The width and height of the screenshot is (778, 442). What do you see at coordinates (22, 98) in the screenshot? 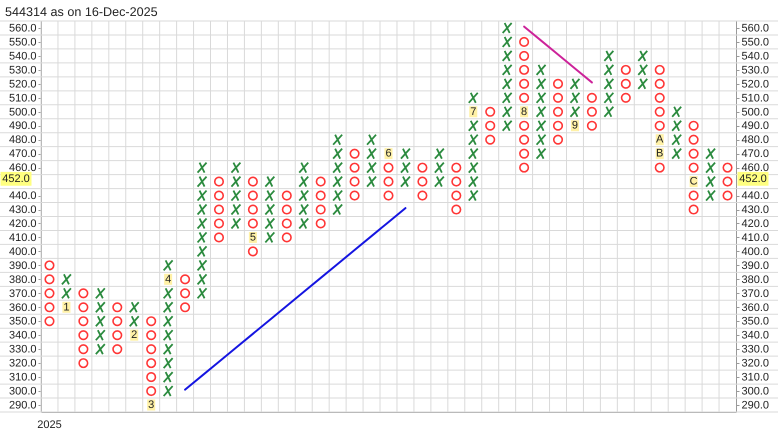
I see `y-tick-label: 510.0` at bounding box center [22, 98].